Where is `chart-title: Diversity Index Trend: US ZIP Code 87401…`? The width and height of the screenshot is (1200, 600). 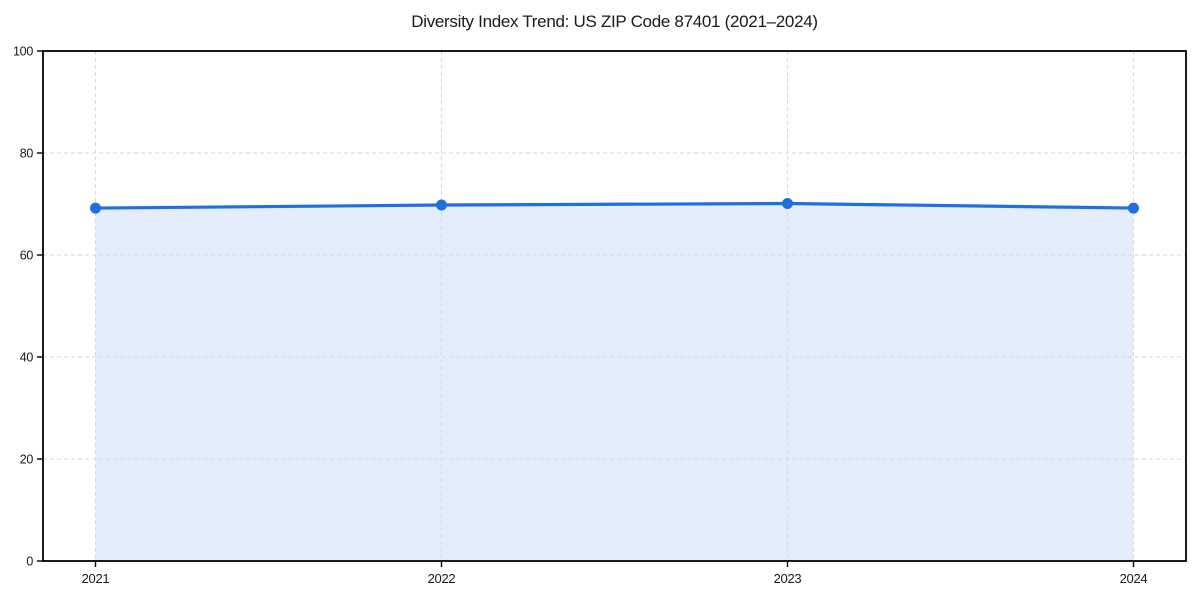
chart-title: Diversity Index Trend: US ZIP Code 87401… is located at coordinates (614, 21).